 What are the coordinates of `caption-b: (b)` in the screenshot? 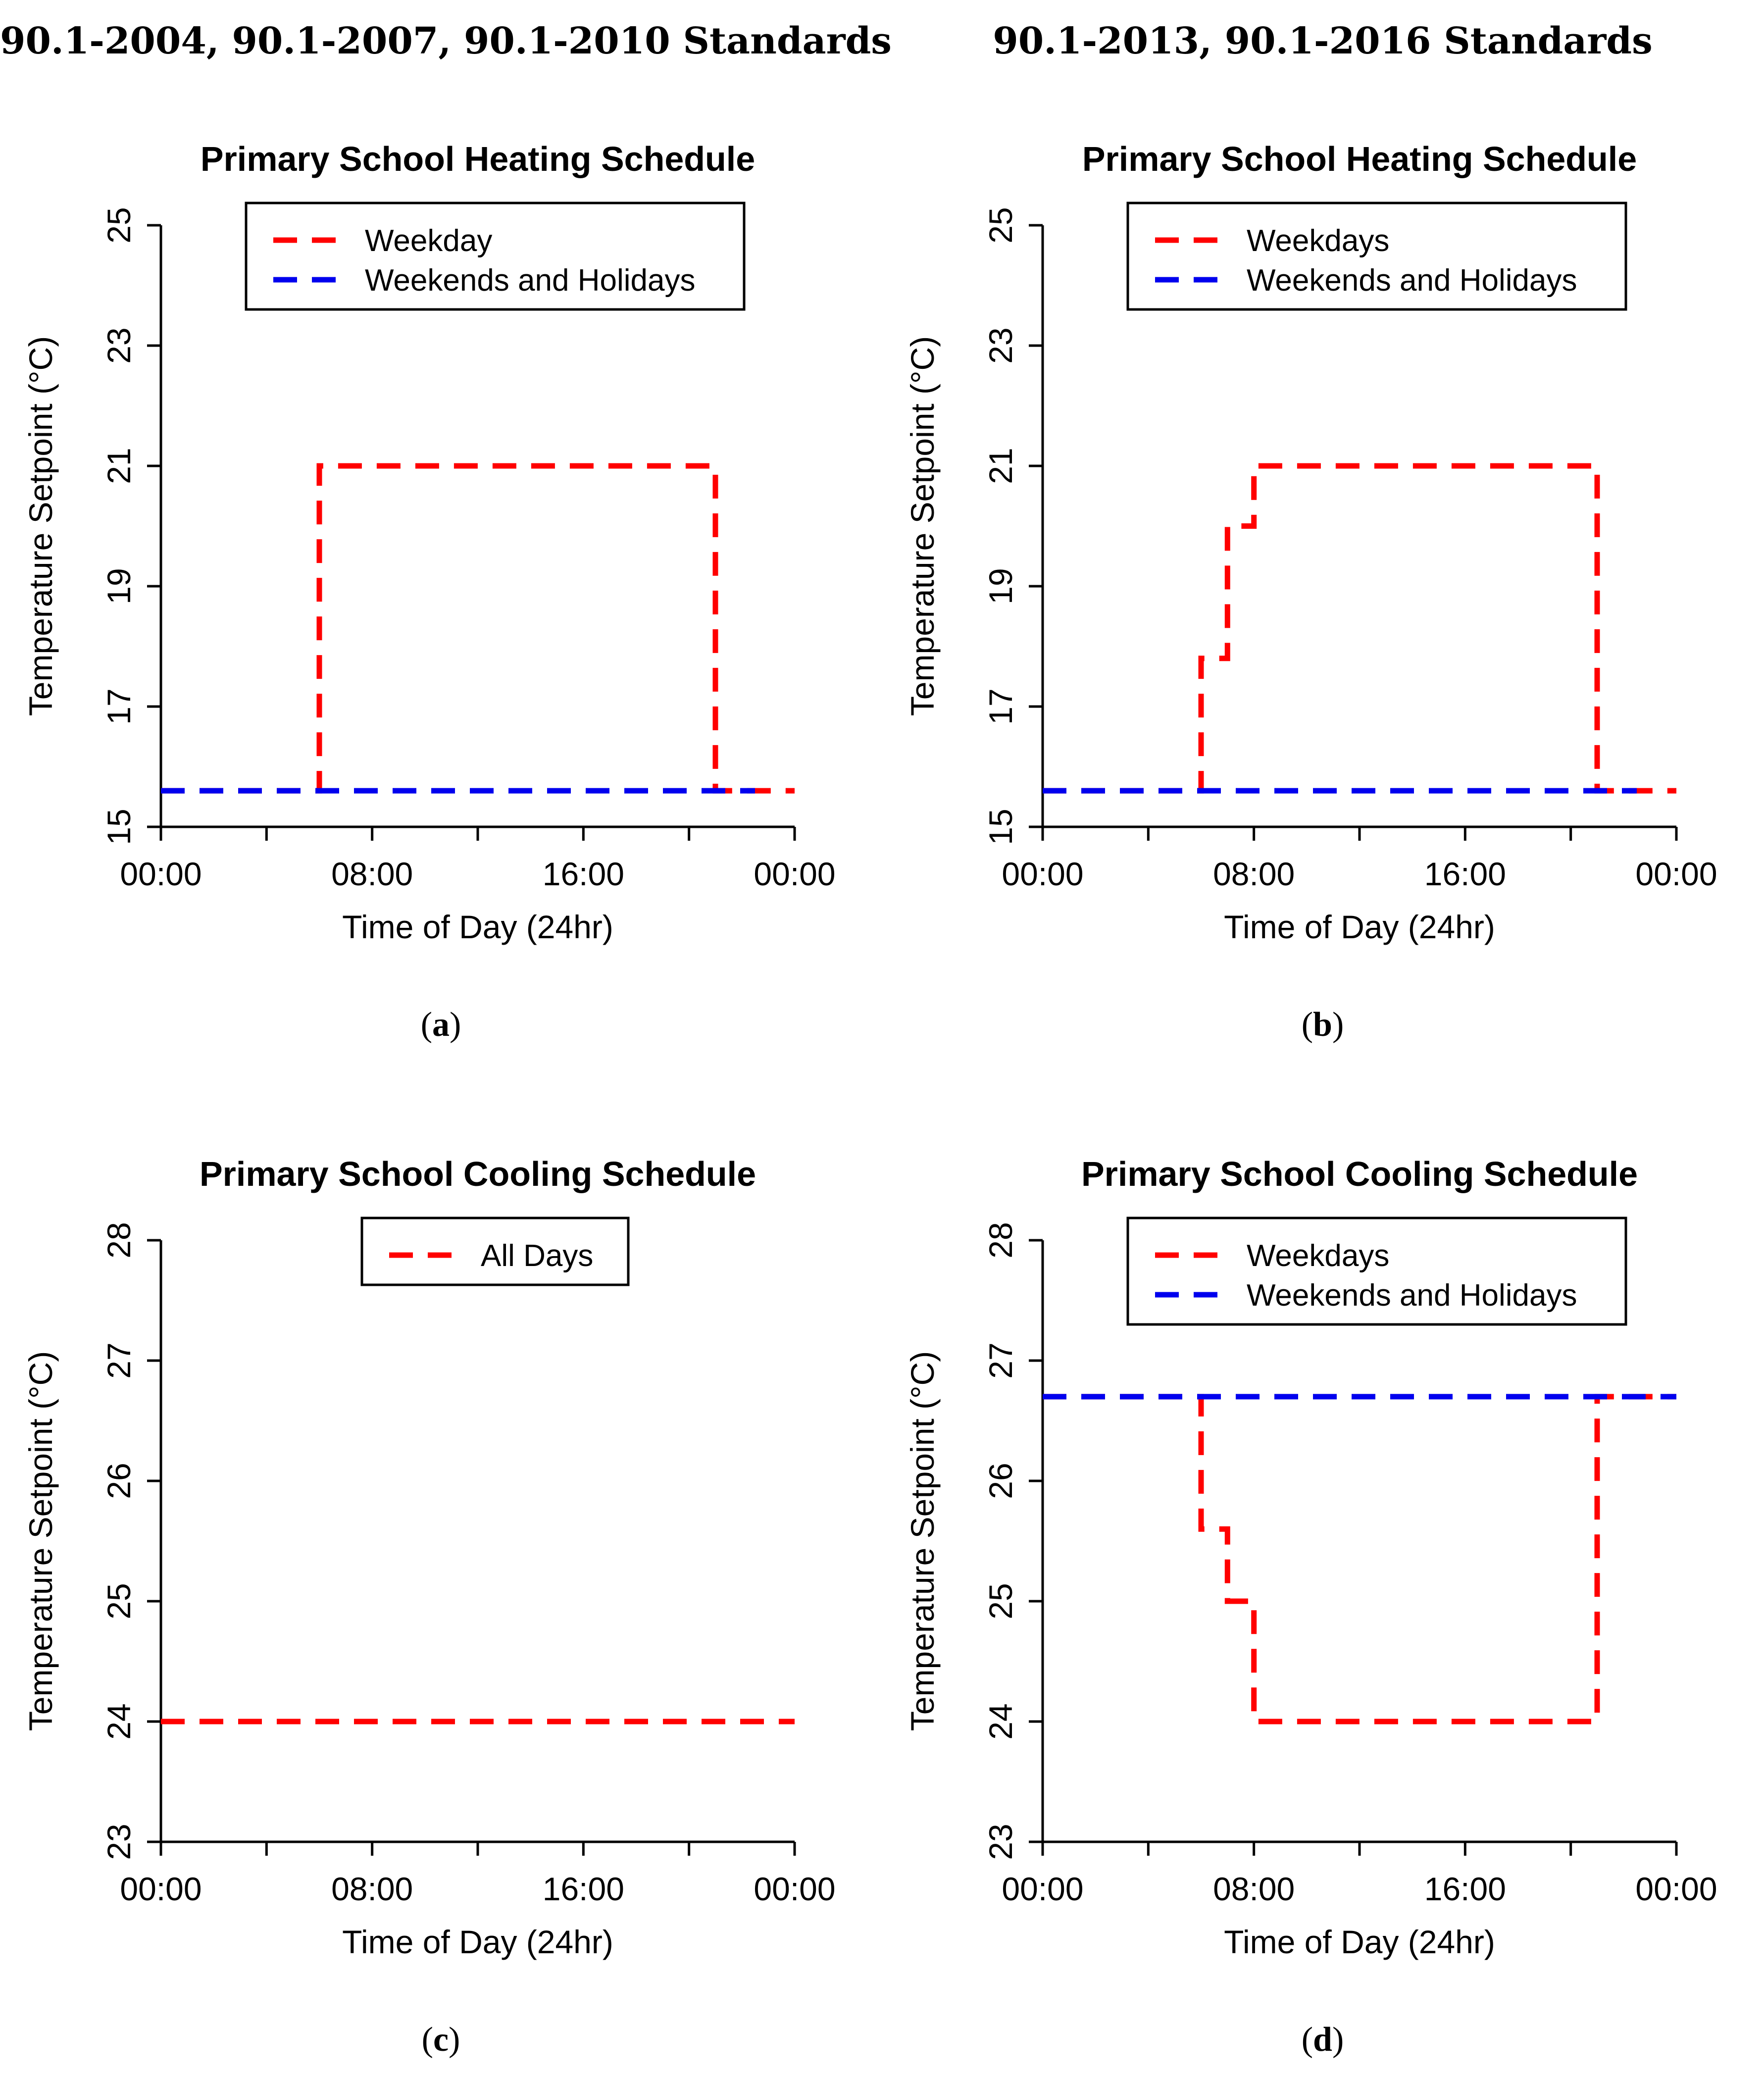 It's located at (1322, 1025).